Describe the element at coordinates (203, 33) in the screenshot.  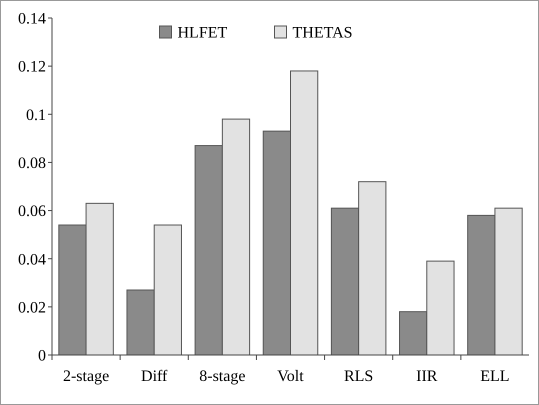
I see `legend-label: HLFET` at that location.